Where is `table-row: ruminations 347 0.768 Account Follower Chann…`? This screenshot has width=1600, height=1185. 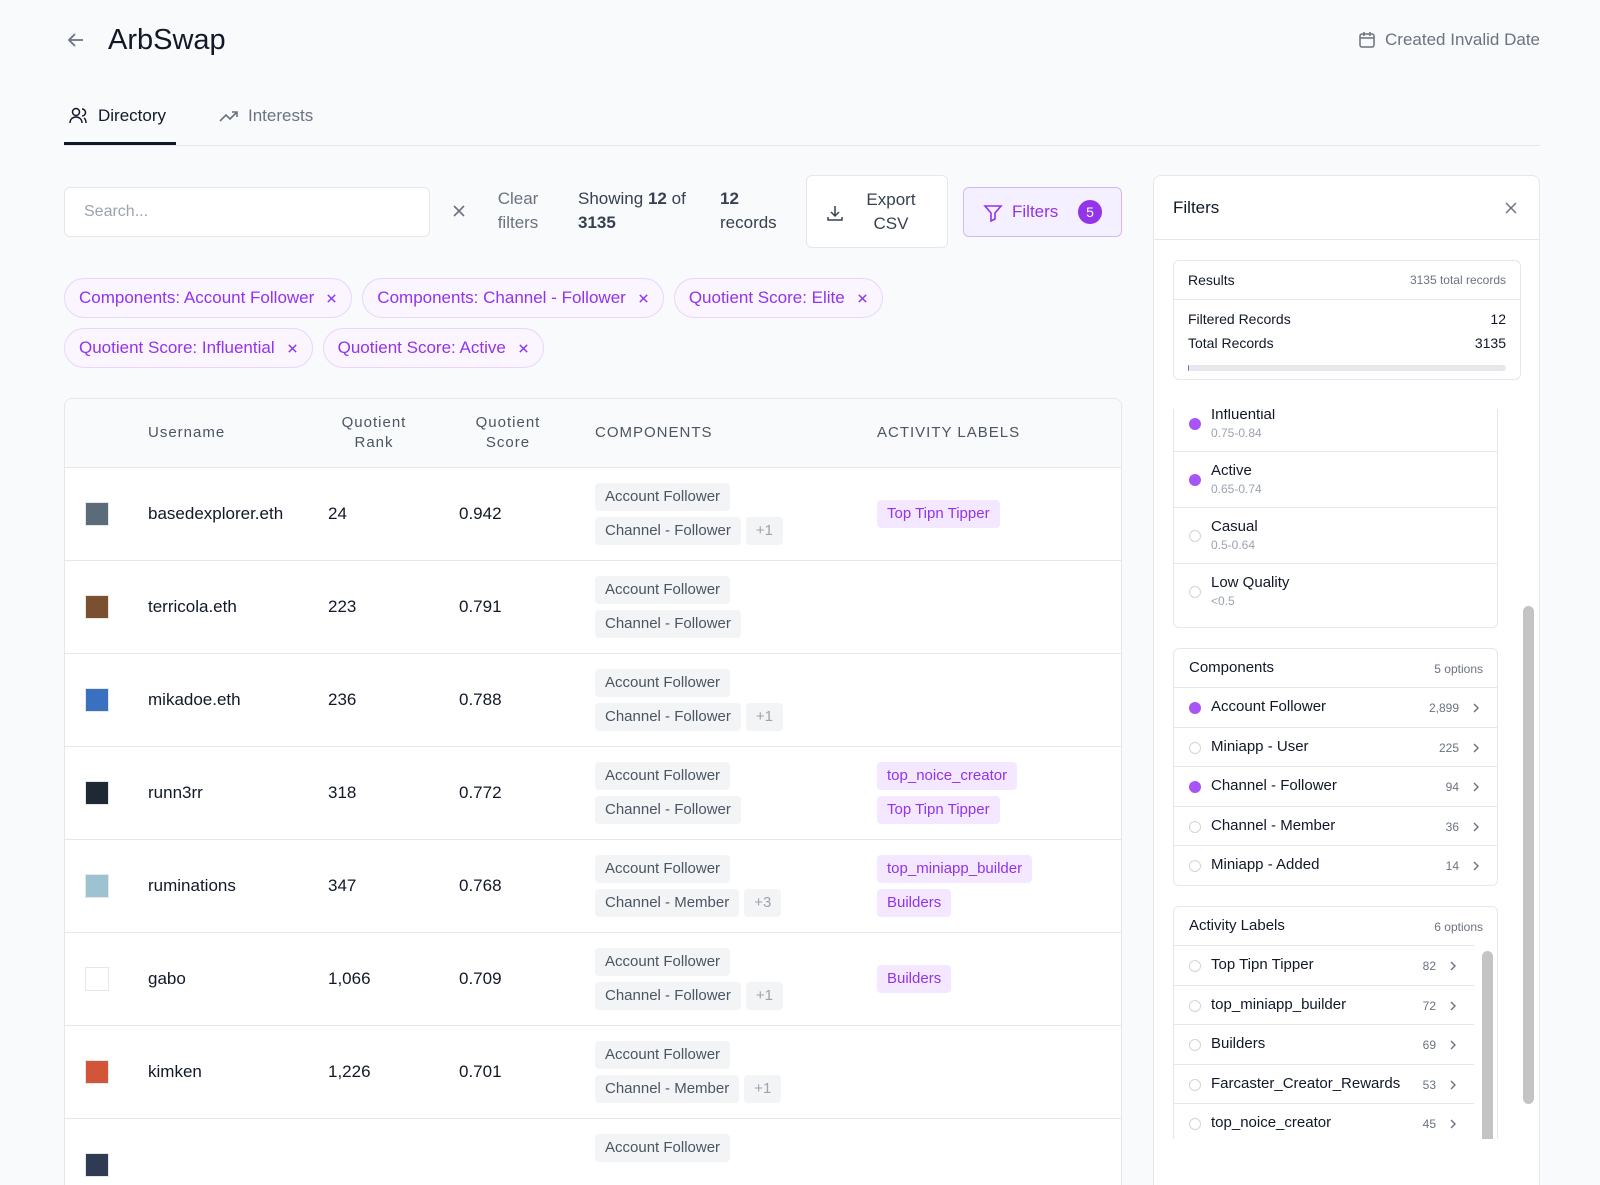
table-row: ruminations 347 0.768 Account Follower Chann… is located at coordinates (593, 886).